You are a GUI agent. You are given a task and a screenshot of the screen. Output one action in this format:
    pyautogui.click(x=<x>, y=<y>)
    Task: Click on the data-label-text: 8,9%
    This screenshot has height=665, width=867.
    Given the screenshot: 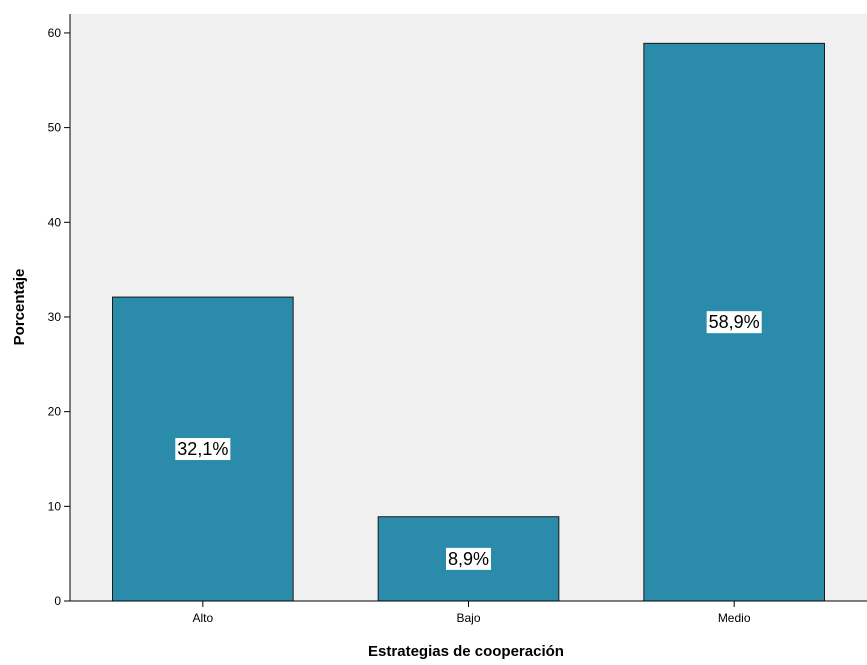 What is the action you would take?
    pyautogui.click(x=468, y=559)
    